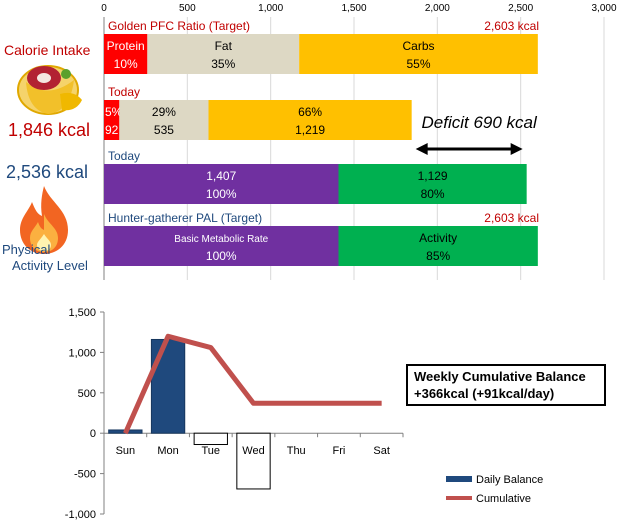 This screenshot has height=520, width=623. What do you see at coordinates (310, 112) in the screenshot?
I see `segment-label-top: 66%` at bounding box center [310, 112].